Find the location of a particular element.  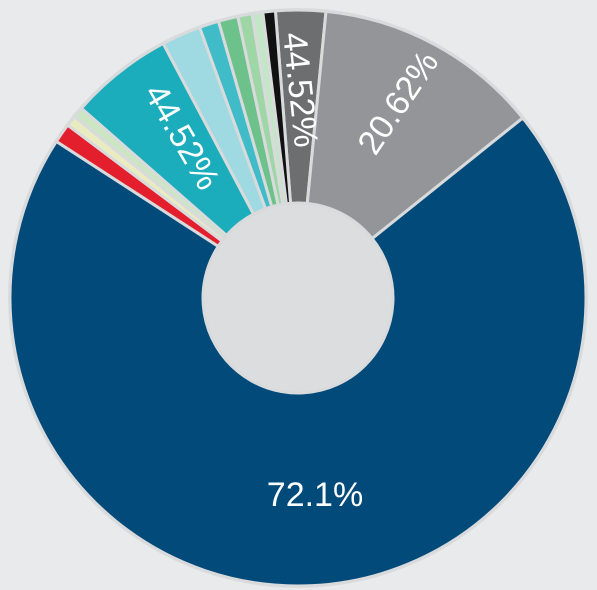

slice-label: 72.1% is located at coordinates (315, 495).